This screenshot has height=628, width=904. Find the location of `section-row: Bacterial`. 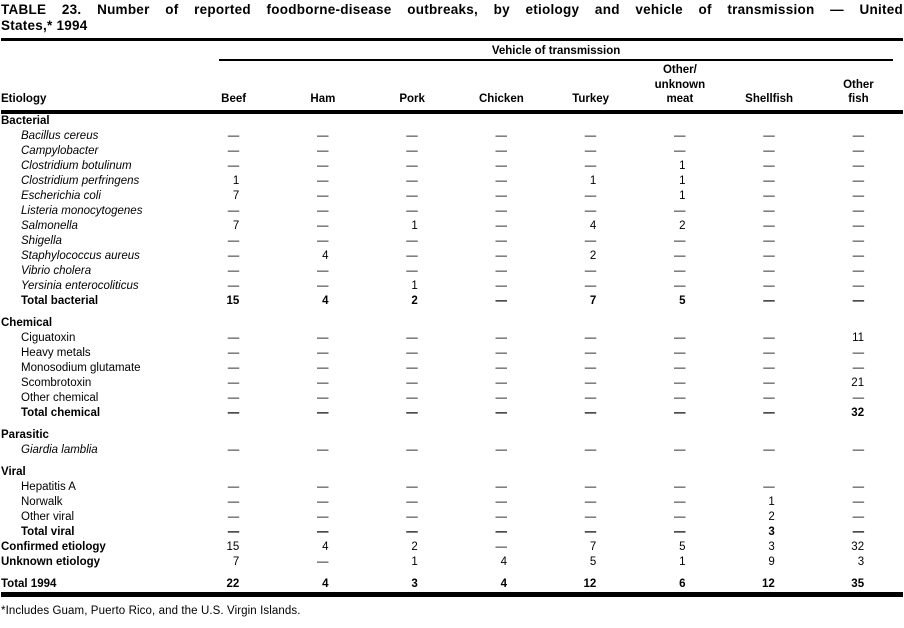

section-row: Bacterial is located at coordinates (452, 120).